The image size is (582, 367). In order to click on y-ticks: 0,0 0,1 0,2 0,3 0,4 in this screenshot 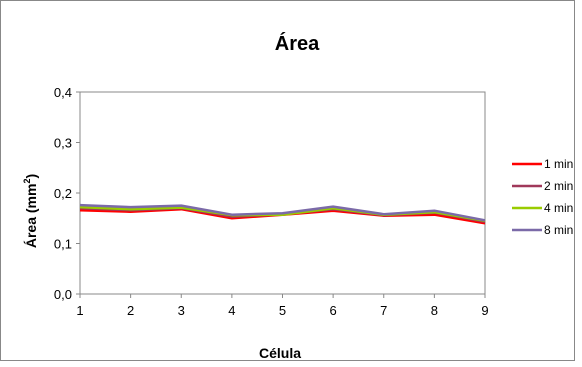, I will do `click(67, 193)`.